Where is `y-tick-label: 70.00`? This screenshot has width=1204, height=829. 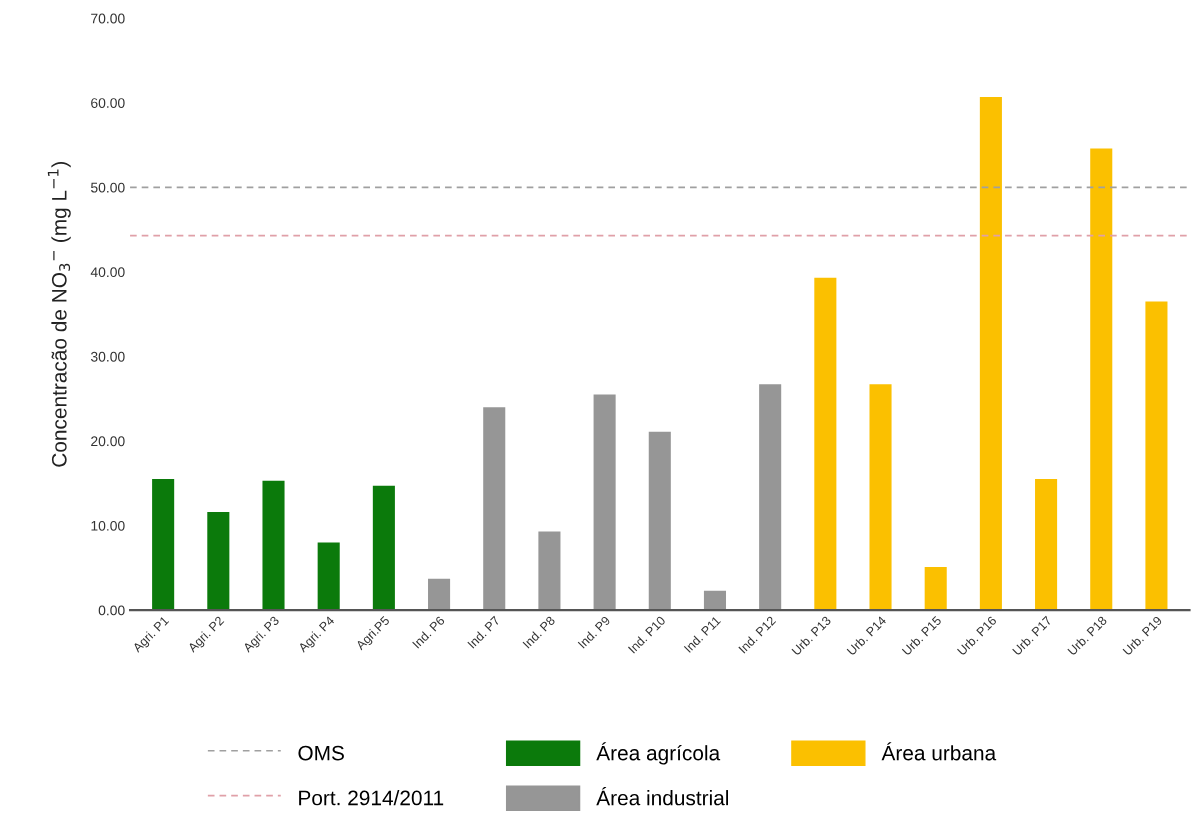
y-tick-label: 70.00 is located at coordinates (108, 18).